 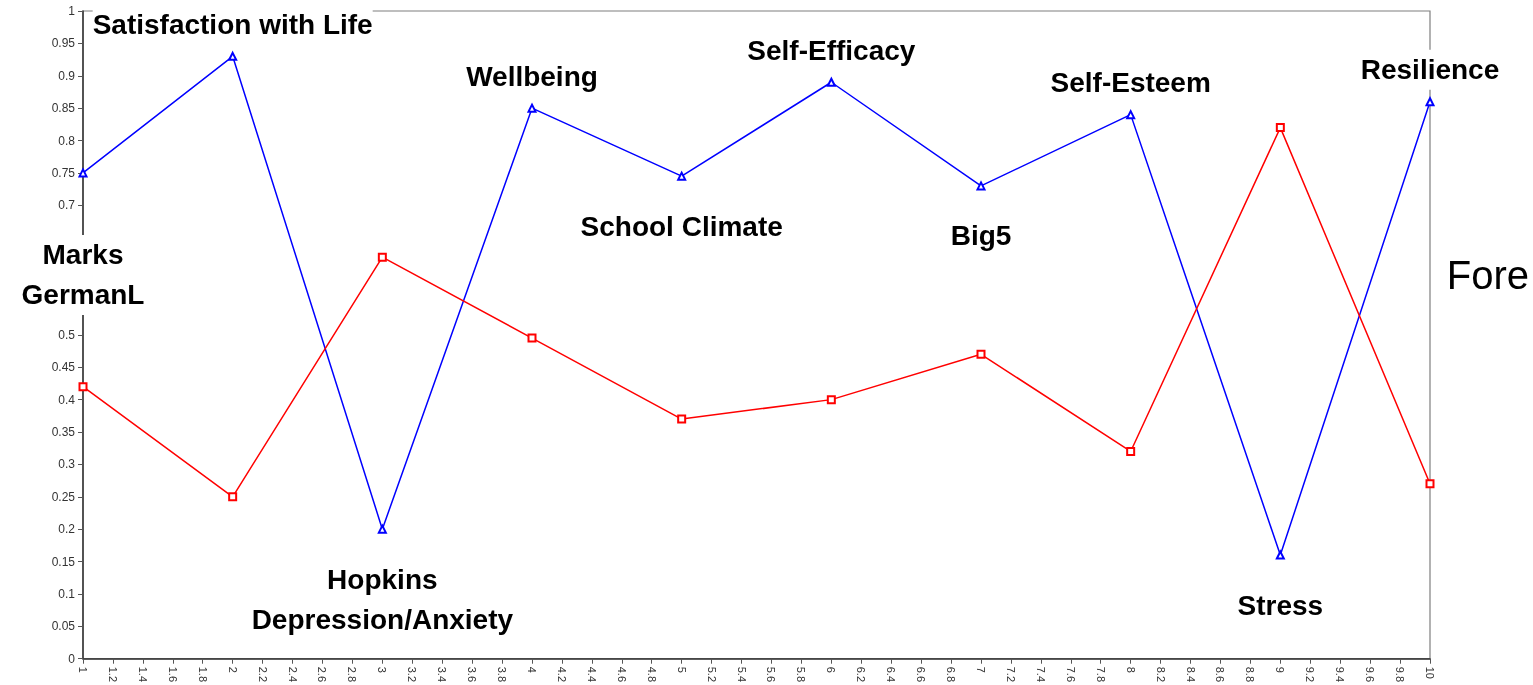 I want to click on x-tick-label: 8.8, so click(x=1250, y=674).